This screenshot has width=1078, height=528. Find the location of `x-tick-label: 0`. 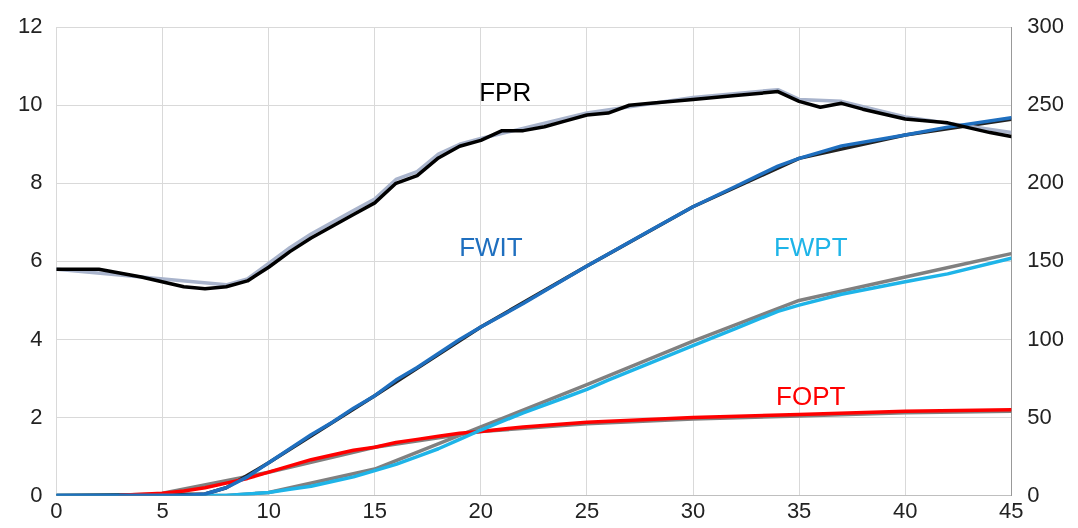

x-tick-label: 0 is located at coordinates (56, 510).